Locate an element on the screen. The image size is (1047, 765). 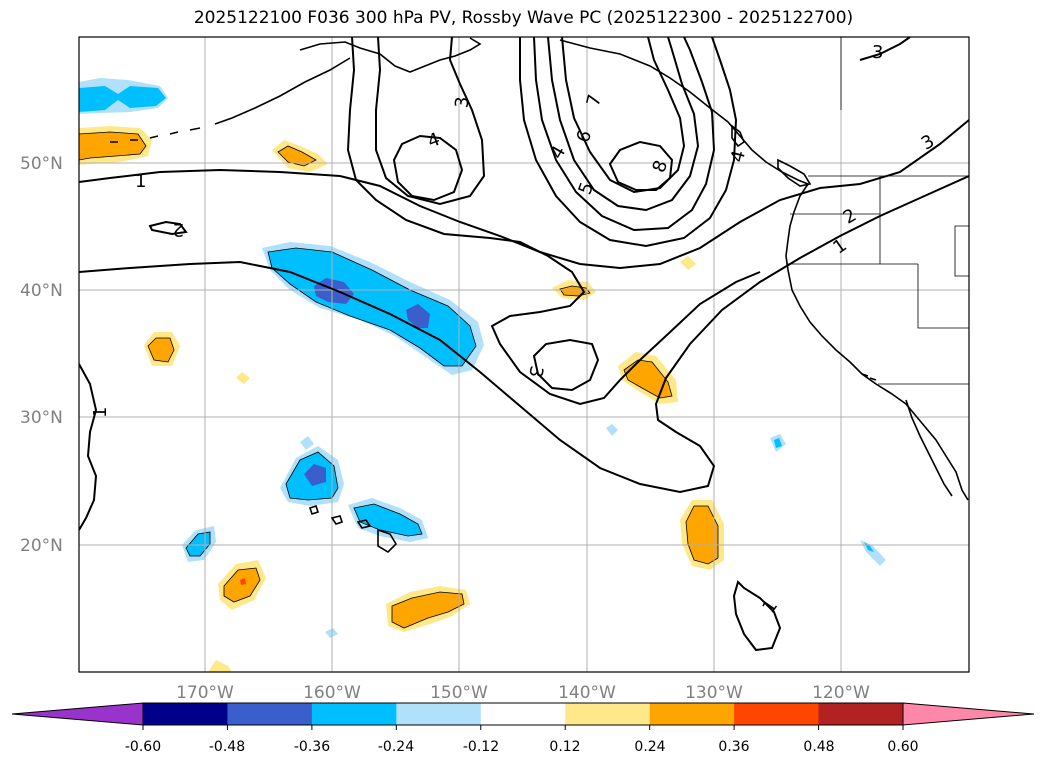
contour-3-east is located at coordinates (885, 49).